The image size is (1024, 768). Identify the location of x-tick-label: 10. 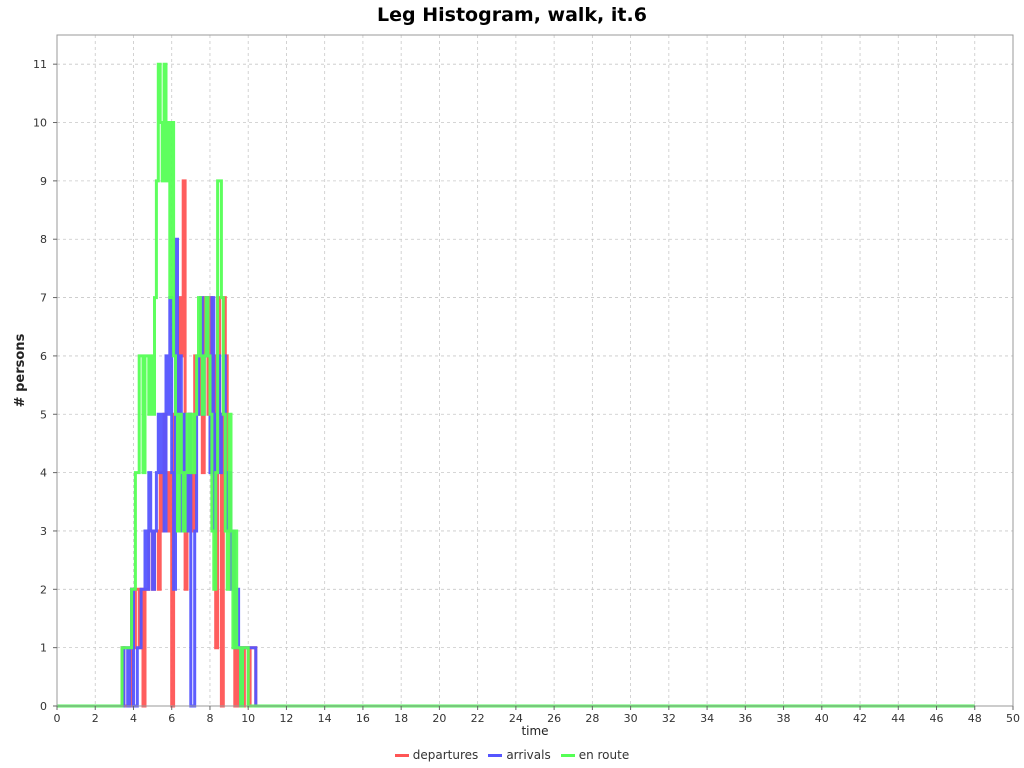
(248, 718).